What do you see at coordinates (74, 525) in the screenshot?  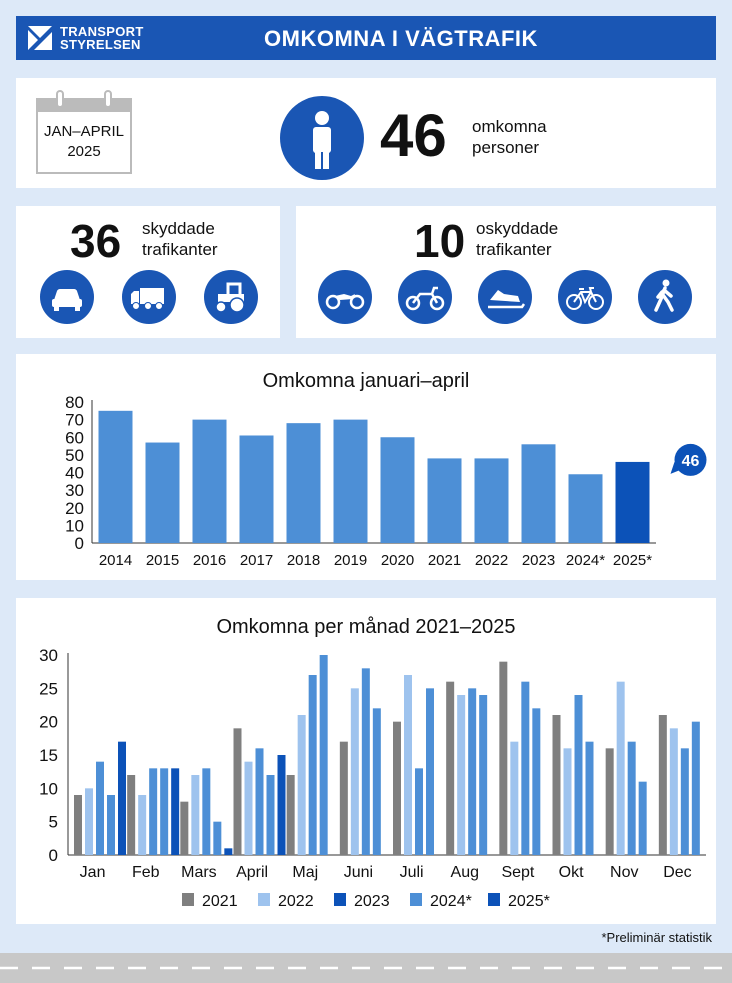 I see `y-tick-label: 10` at bounding box center [74, 525].